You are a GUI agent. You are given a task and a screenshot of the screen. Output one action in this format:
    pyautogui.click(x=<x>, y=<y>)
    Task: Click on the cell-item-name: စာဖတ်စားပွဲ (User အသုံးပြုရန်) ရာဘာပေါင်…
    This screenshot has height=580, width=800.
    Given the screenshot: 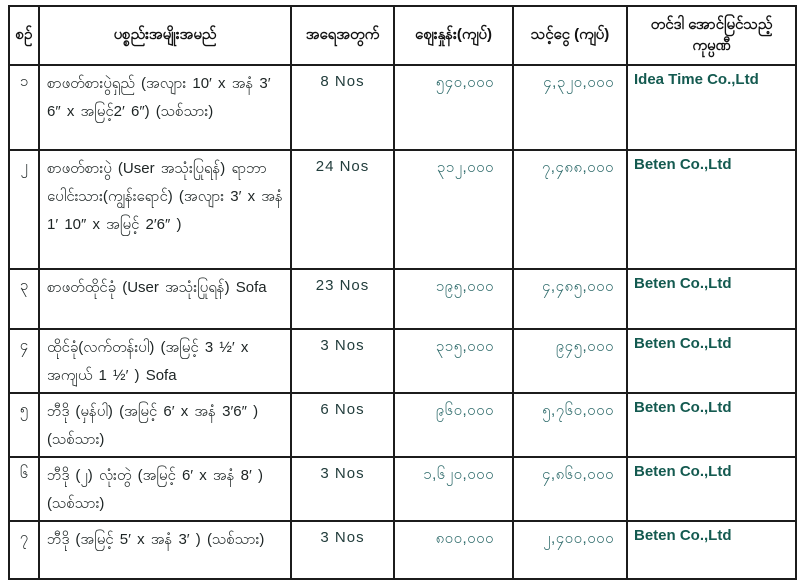 What is the action you would take?
    pyautogui.click(x=165, y=209)
    